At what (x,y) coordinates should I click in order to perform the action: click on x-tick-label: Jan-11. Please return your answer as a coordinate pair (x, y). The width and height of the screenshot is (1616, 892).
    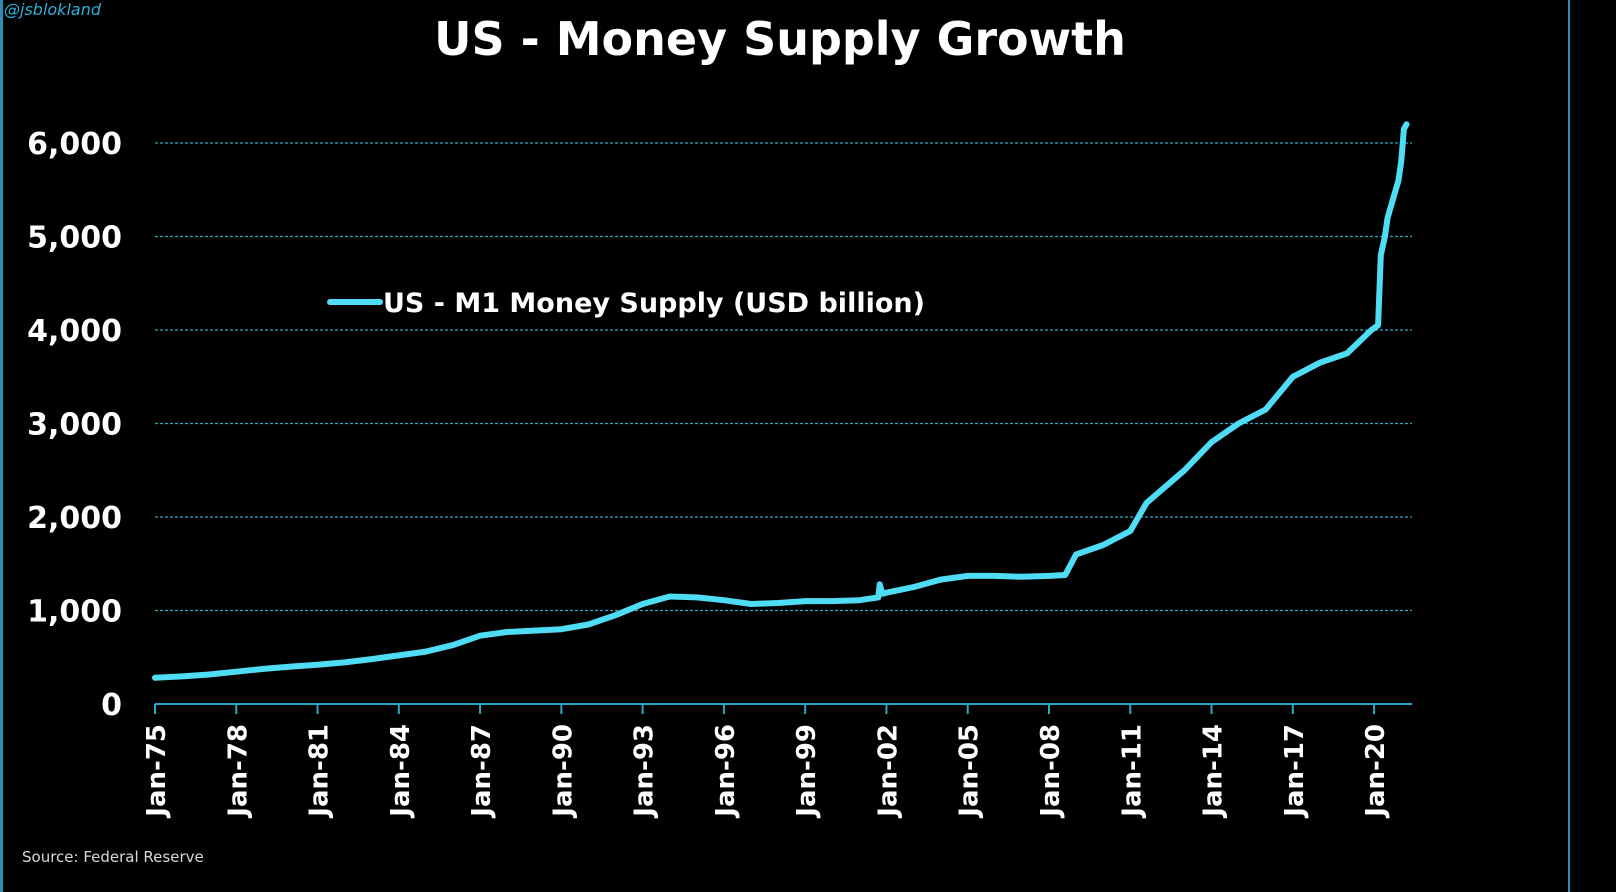
    Looking at the image, I should click on (1132, 771).